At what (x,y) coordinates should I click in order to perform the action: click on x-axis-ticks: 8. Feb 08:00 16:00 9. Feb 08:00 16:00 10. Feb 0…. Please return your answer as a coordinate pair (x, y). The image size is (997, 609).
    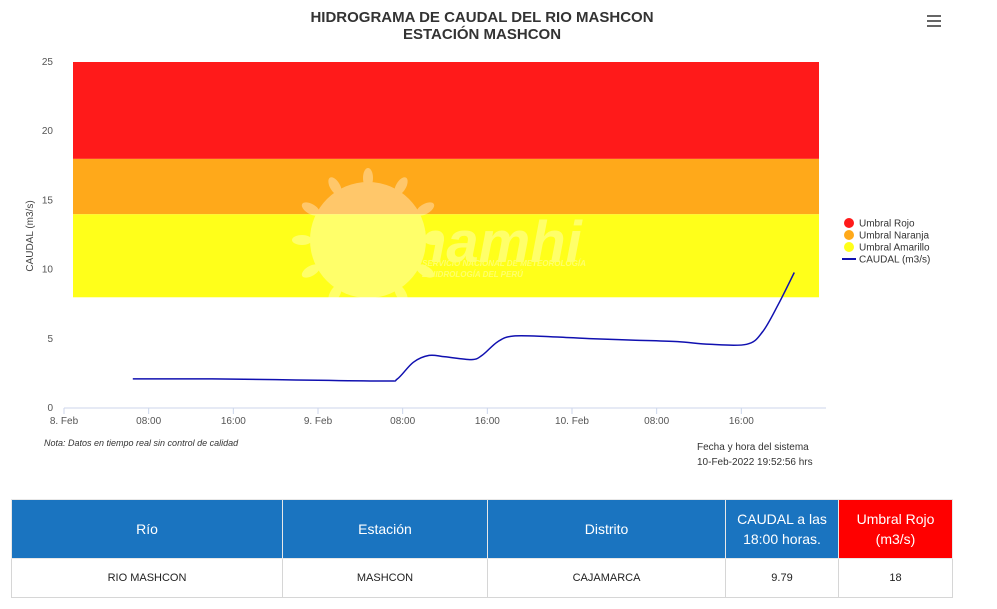
    Looking at the image, I should click on (402, 417).